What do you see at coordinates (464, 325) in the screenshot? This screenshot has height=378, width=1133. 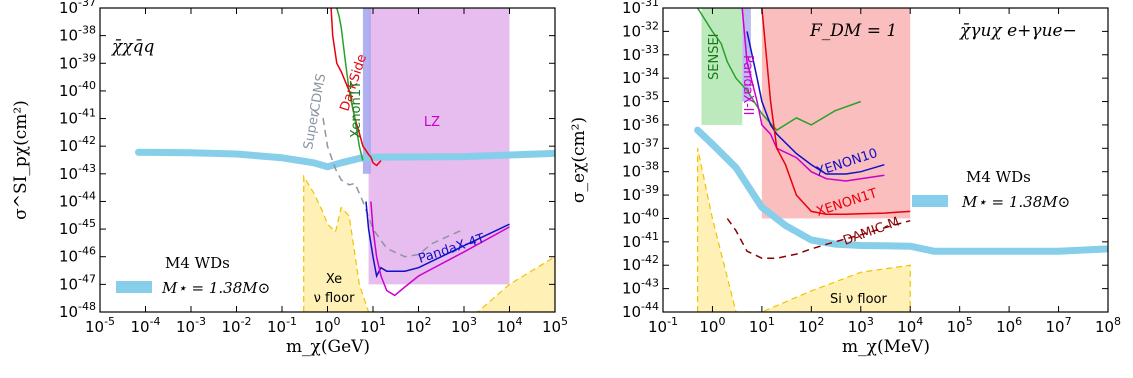 I see `left-x-tick-label: 10³` at bounding box center [464, 325].